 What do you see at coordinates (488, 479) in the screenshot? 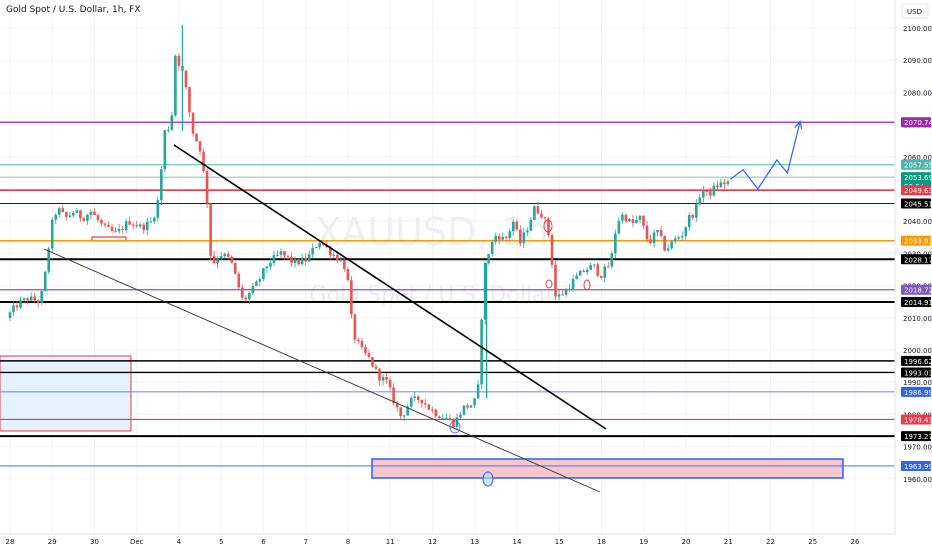
I see `low-marker-ellipse` at bounding box center [488, 479].